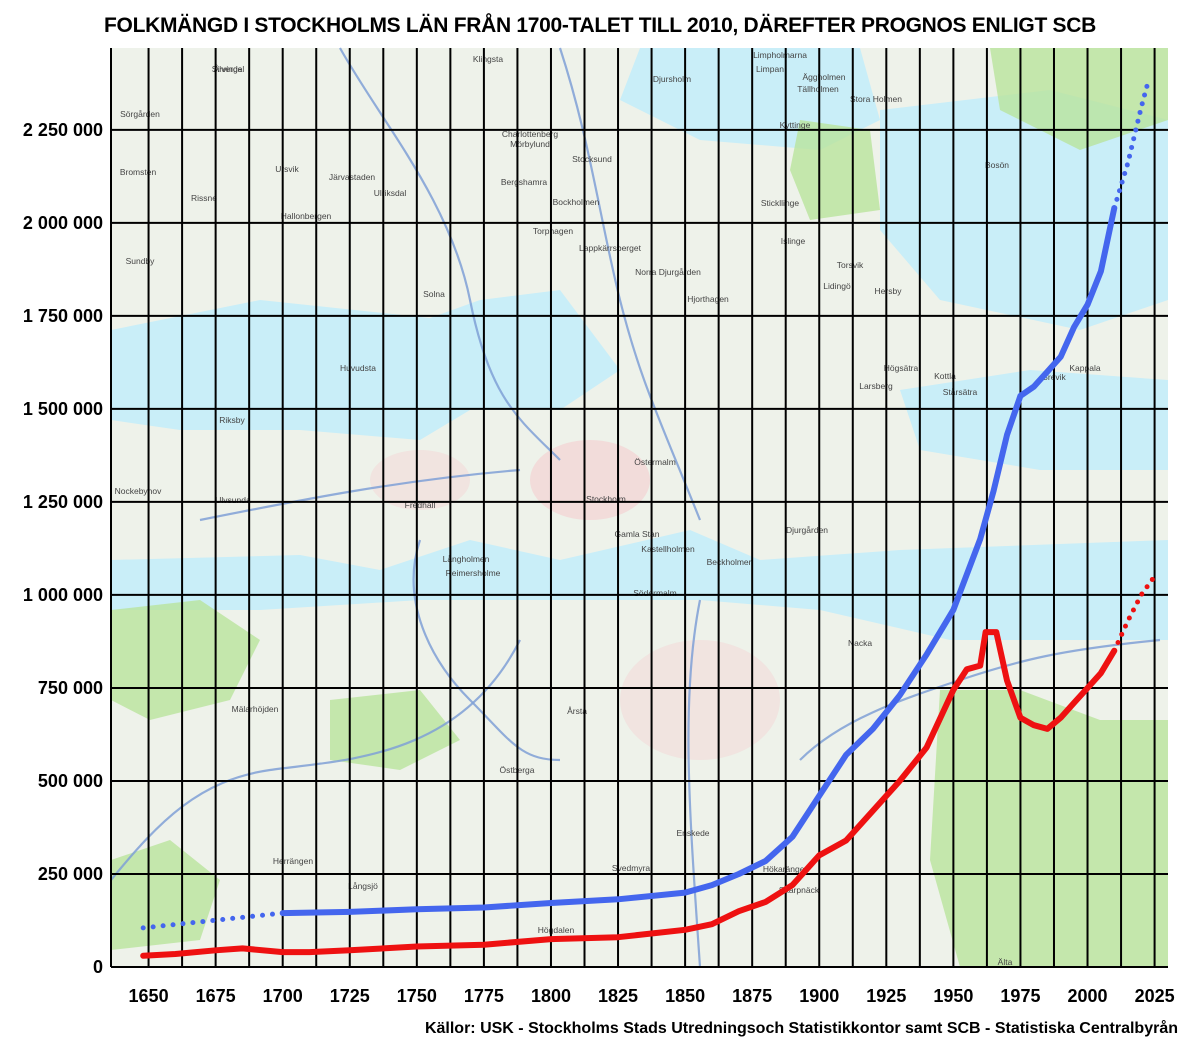 This screenshot has height=1058, width=1200. Describe the element at coordinates (140, 114) in the screenshot. I see `map-label: Sörgården` at that location.